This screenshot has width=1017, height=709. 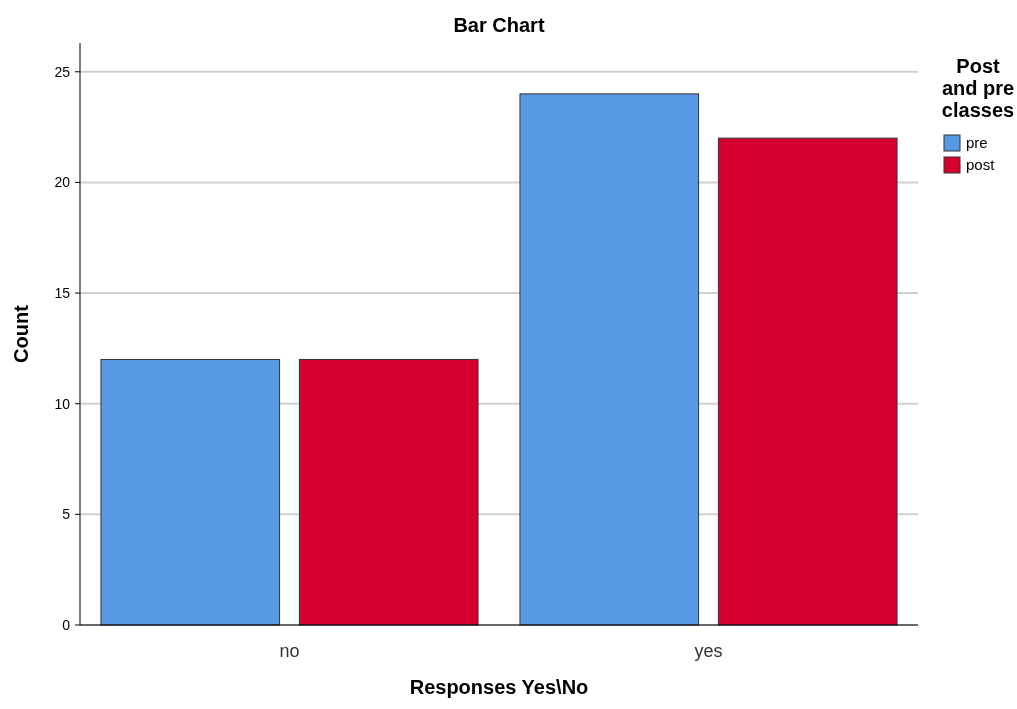 I want to click on legend-title: Post and pre classes, so click(x=978, y=88).